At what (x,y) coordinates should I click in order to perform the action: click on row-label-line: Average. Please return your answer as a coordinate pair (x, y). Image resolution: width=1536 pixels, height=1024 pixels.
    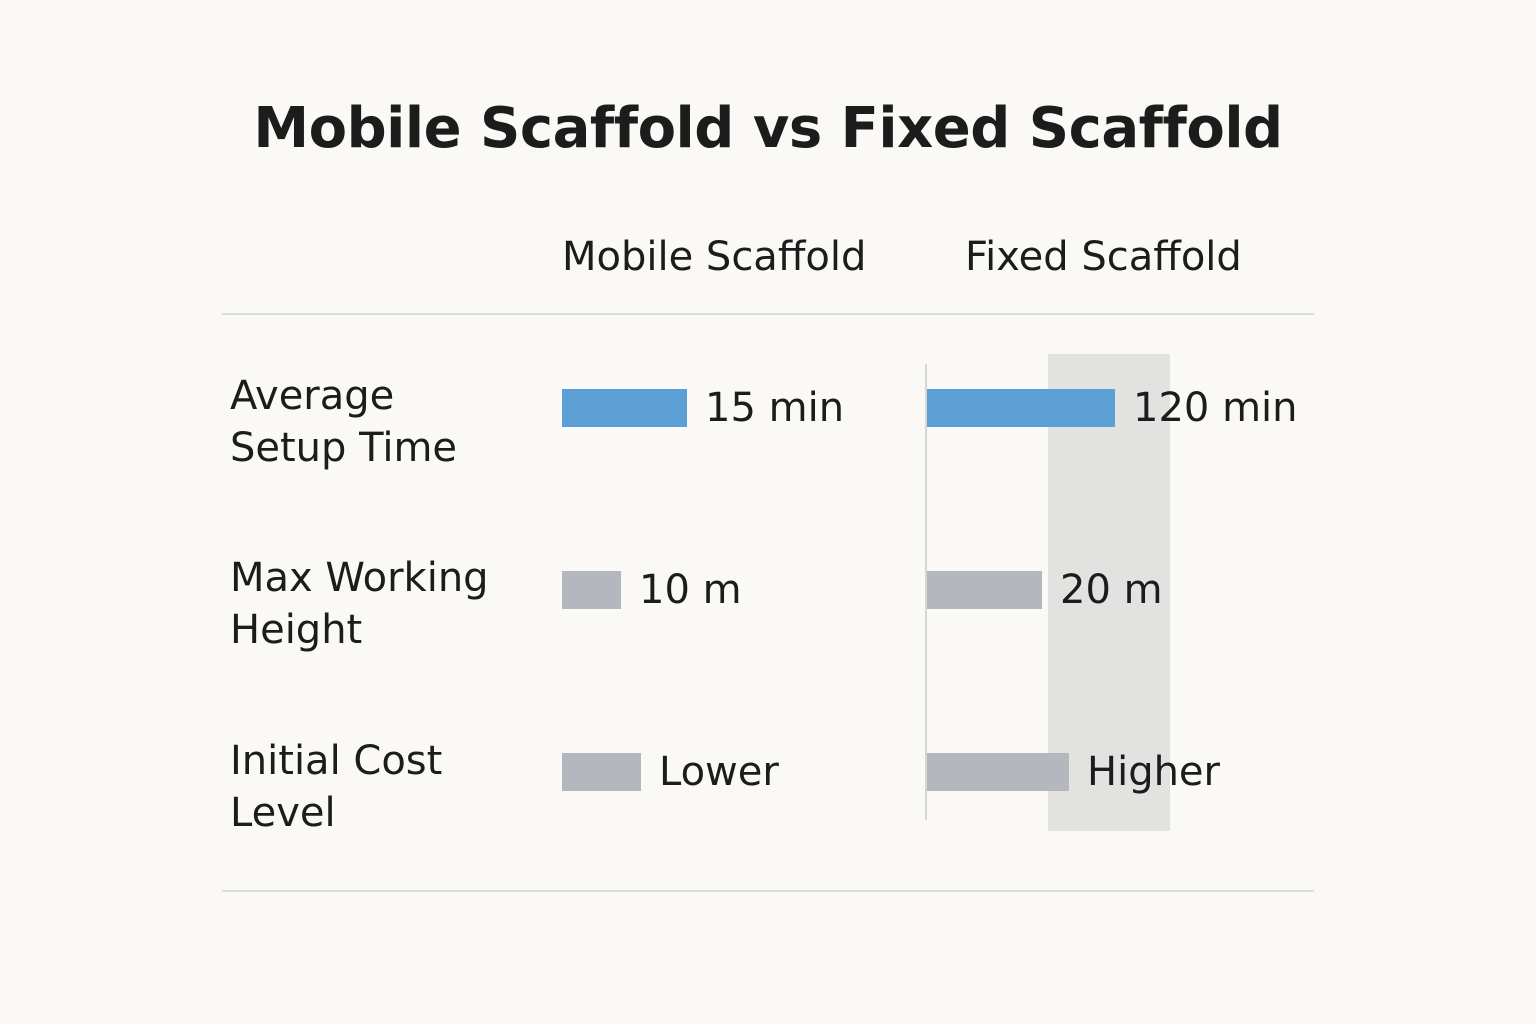
    Looking at the image, I should click on (312, 396).